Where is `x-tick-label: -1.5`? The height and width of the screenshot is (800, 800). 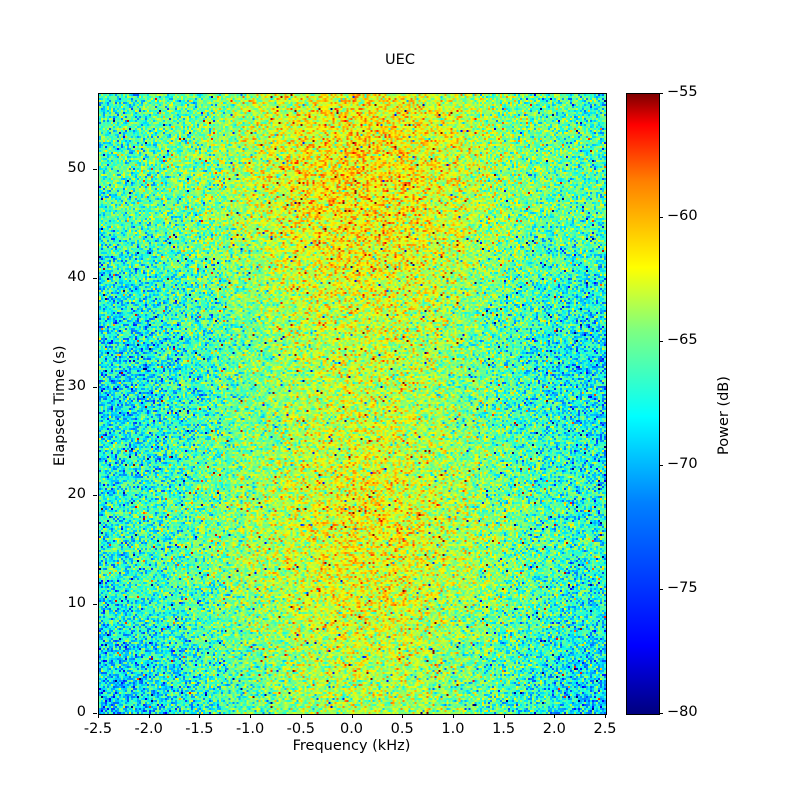
x-tick-label: -1.5 is located at coordinates (199, 729).